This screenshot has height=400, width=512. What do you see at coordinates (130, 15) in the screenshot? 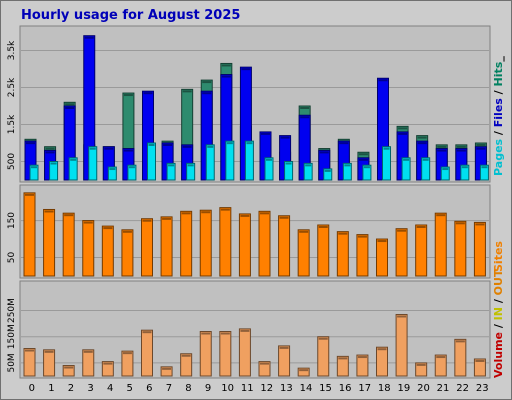
I see `chart-title: Hourly usage for August 2025` at bounding box center [130, 15].